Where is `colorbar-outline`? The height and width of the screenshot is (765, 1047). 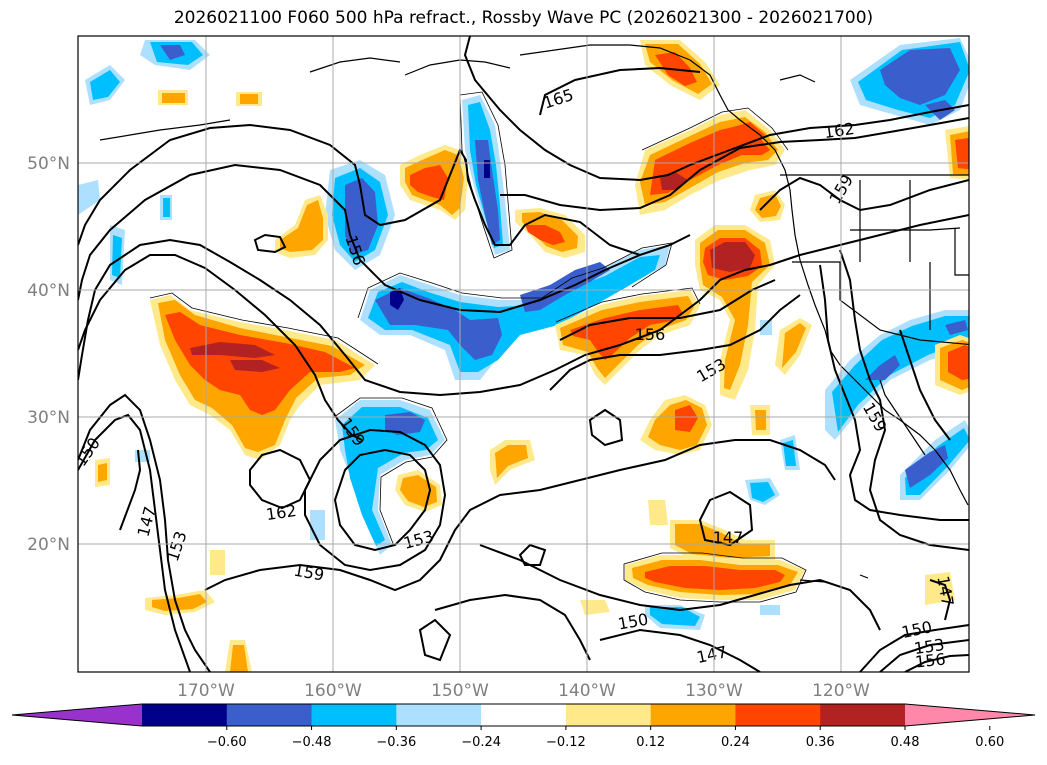
colorbar-outline is located at coordinates (523, 715).